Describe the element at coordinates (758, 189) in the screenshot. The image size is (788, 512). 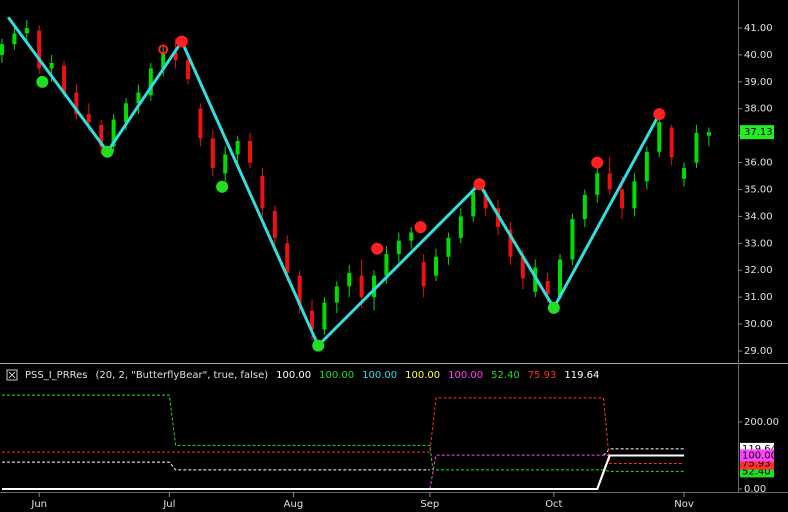
I see `y-tick-label: 35.00` at that location.